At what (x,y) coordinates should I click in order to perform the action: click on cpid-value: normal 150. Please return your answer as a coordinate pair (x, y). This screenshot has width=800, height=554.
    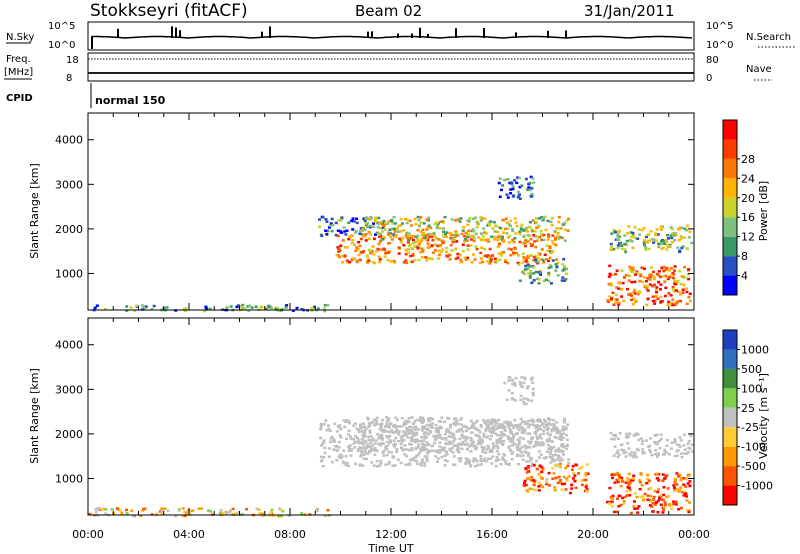
    Looking at the image, I should click on (130, 100).